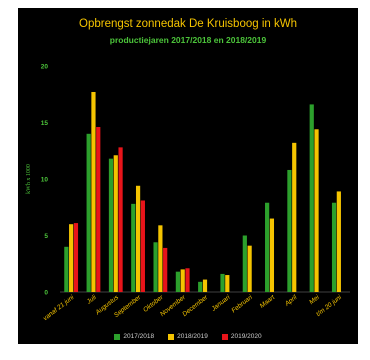 The image size is (370, 360). I want to click on y-tick-label-0: 0, so click(46, 293).